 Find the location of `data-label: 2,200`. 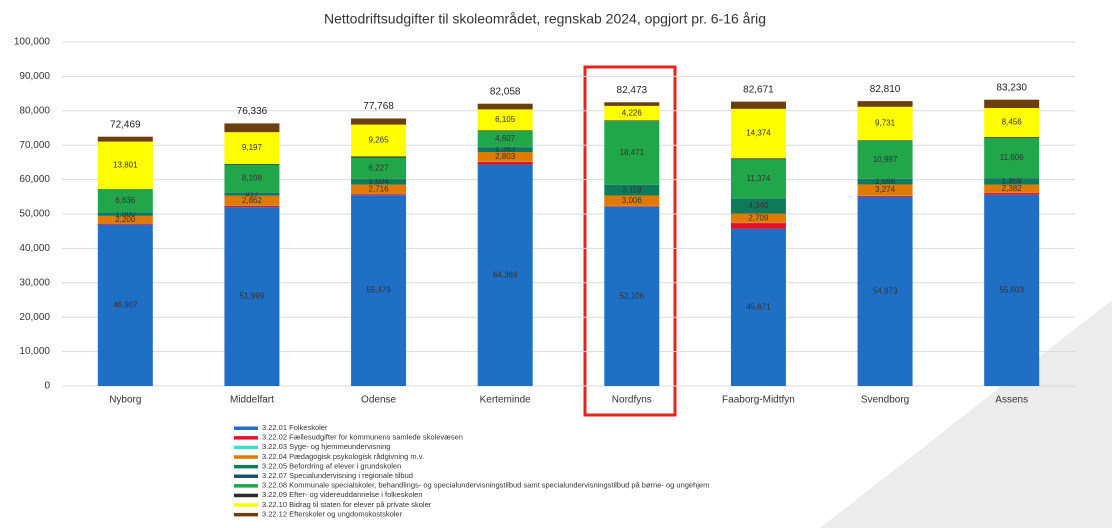

data-label: 2,200 is located at coordinates (125, 219).